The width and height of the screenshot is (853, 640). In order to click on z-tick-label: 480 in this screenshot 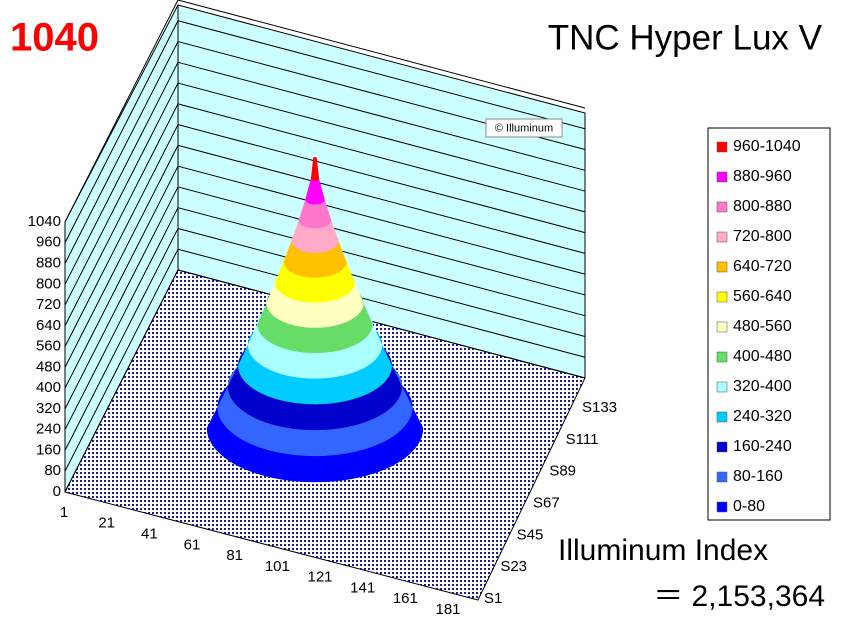, I will do `click(48, 366)`.